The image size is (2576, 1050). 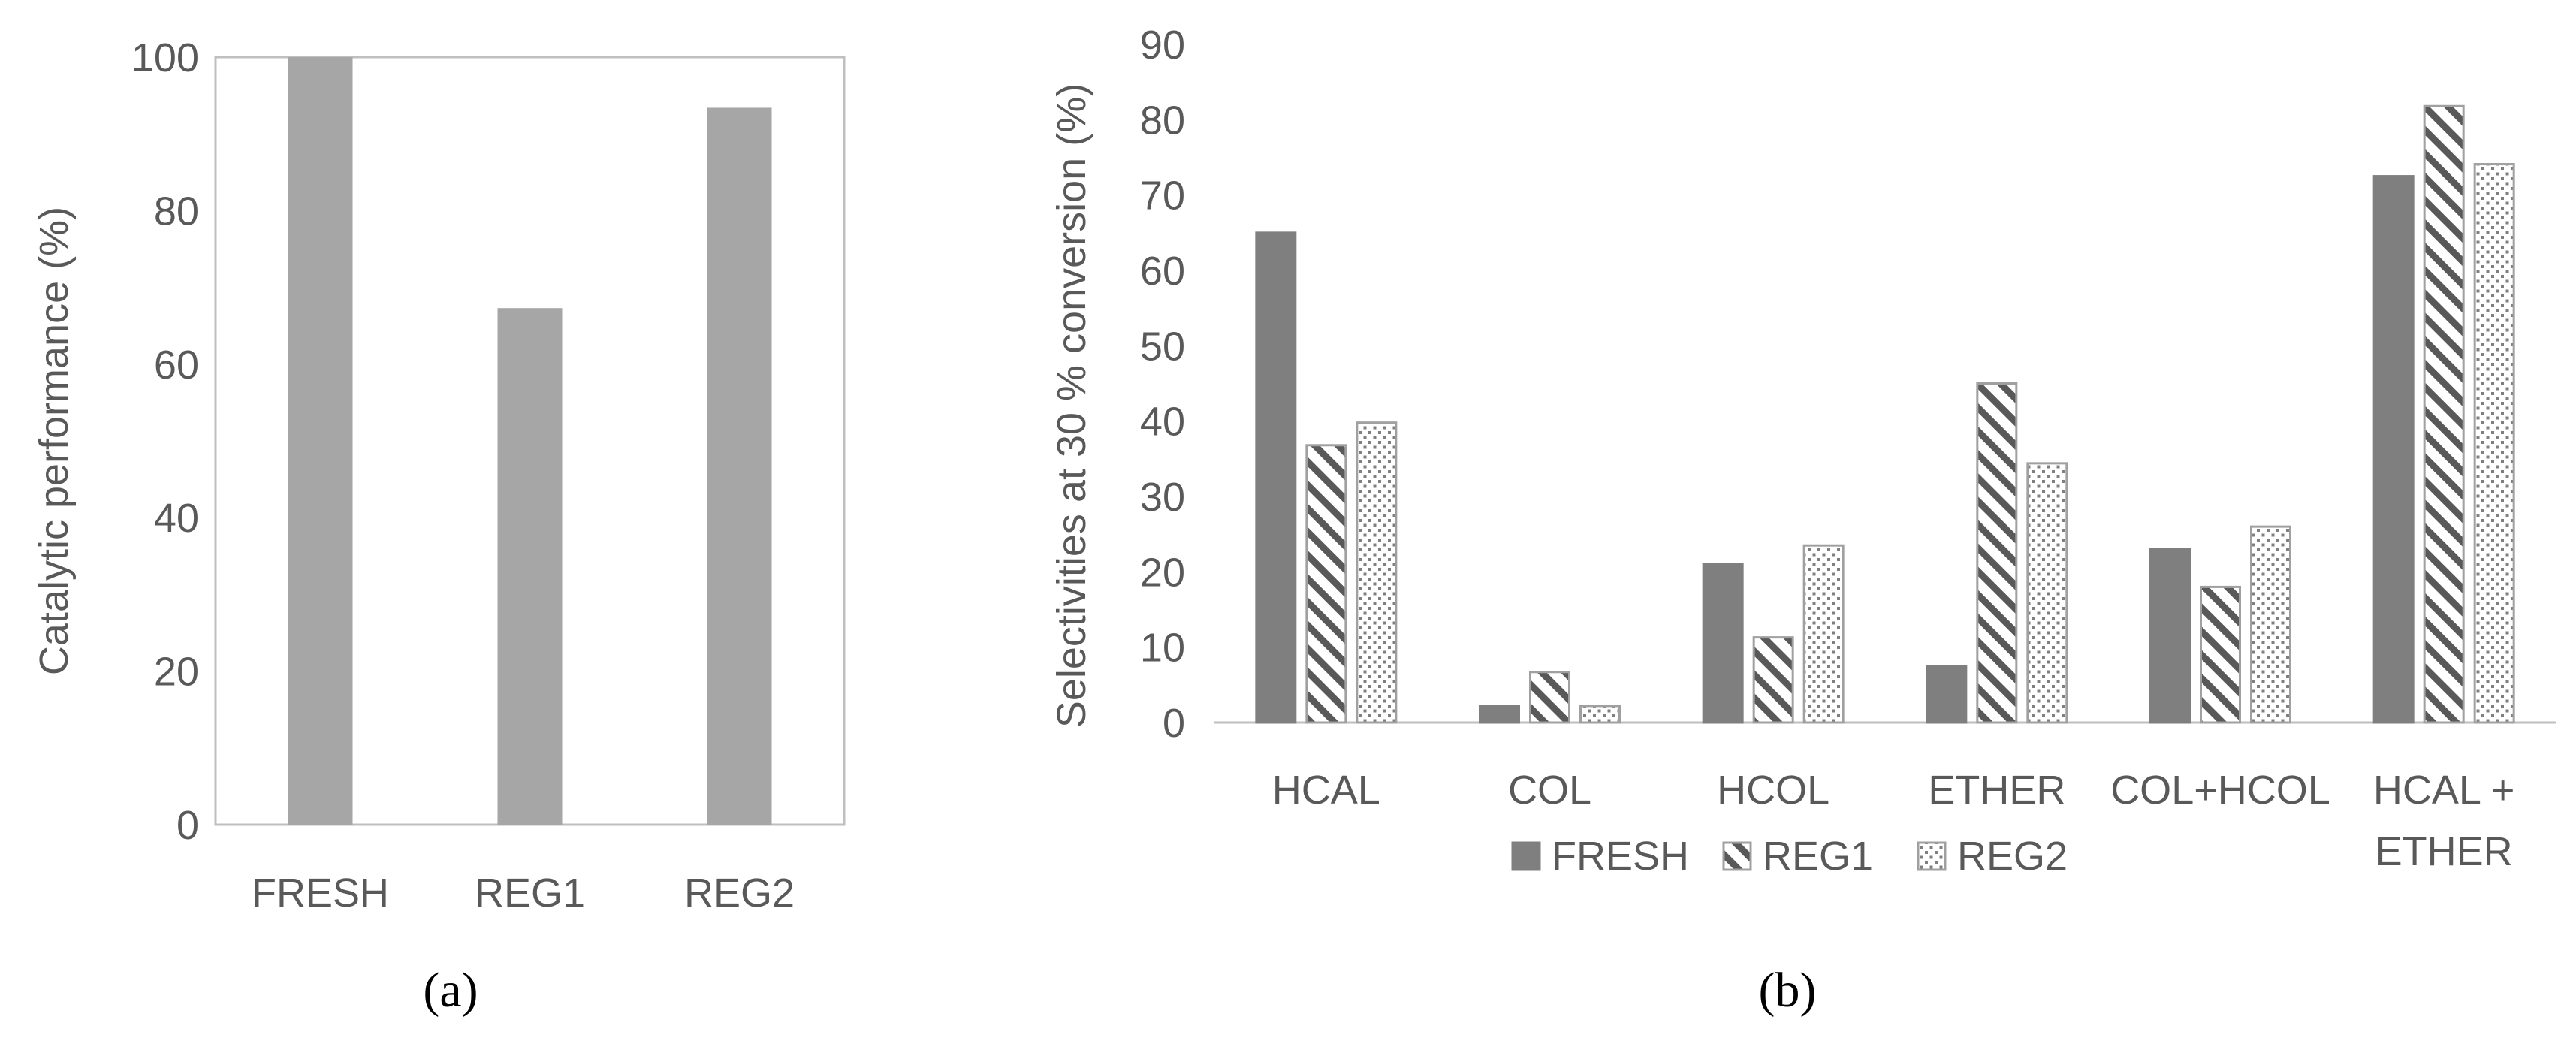 What do you see at coordinates (1162, 271) in the screenshot?
I see `chart-b-y-tick-label: 60` at bounding box center [1162, 271].